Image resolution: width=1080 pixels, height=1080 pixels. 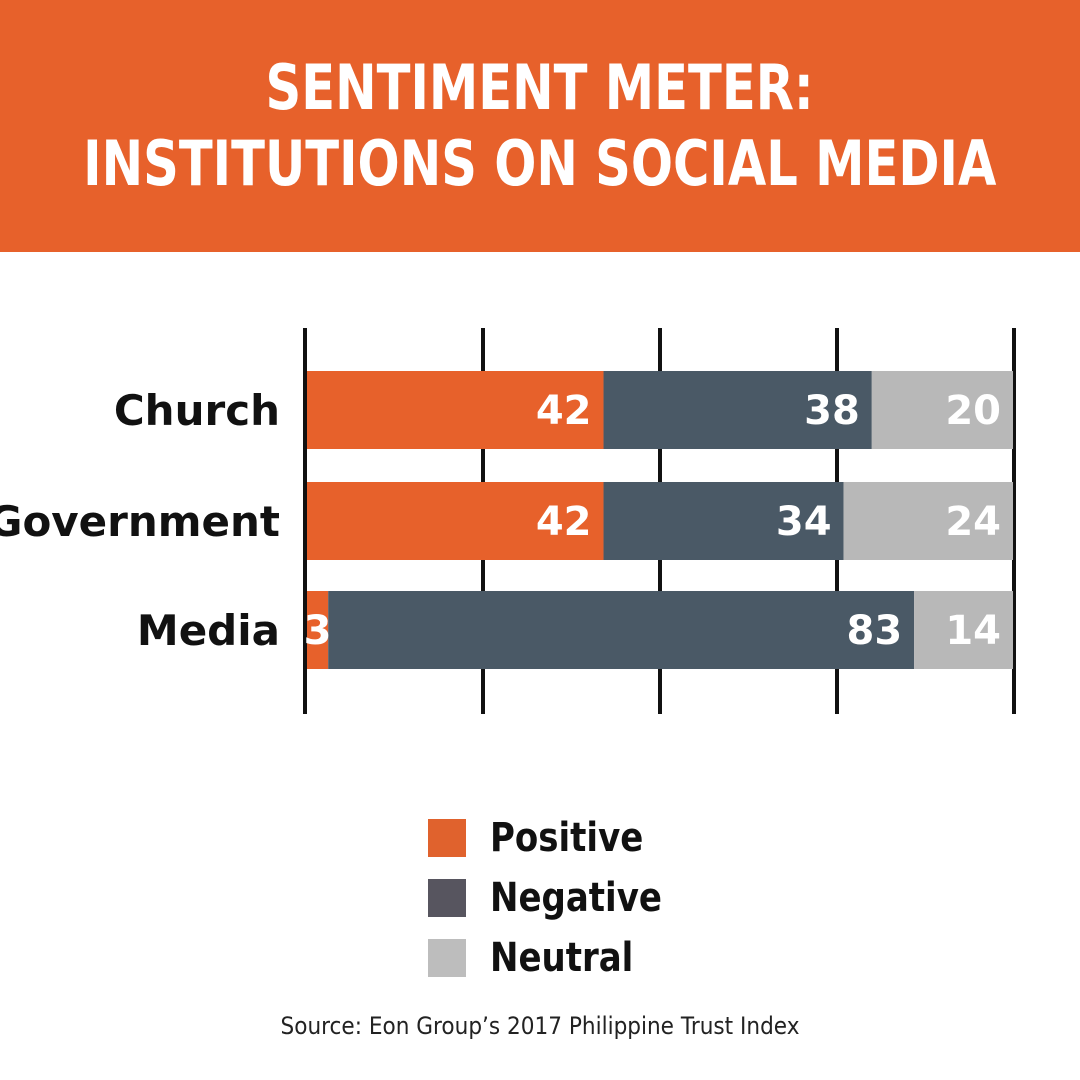 I want to click on bar-media-neutral, so click(x=963, y=630).